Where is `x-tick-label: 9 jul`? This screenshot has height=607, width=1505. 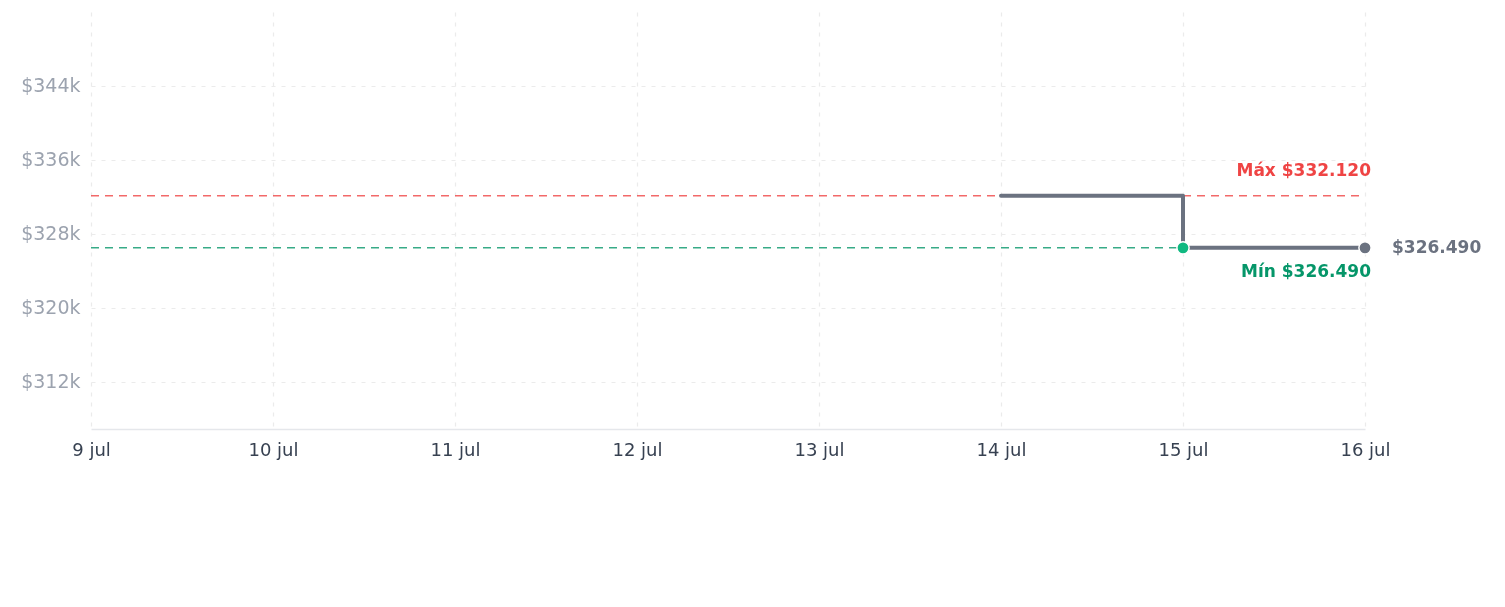
x-tick-label: 9 jul is located at coordinates (91, 449).